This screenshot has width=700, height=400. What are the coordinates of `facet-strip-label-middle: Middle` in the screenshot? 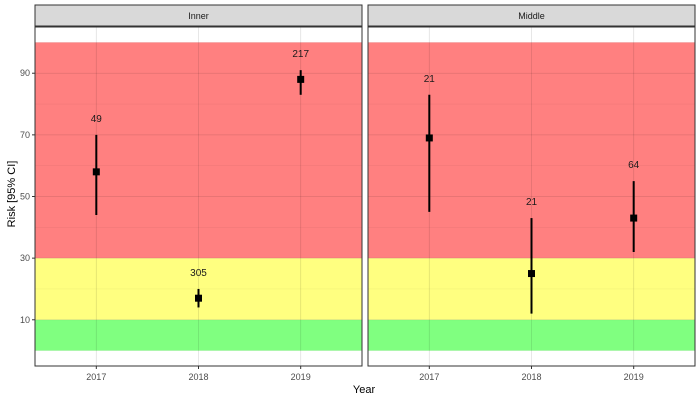 It's located at (531, 16).